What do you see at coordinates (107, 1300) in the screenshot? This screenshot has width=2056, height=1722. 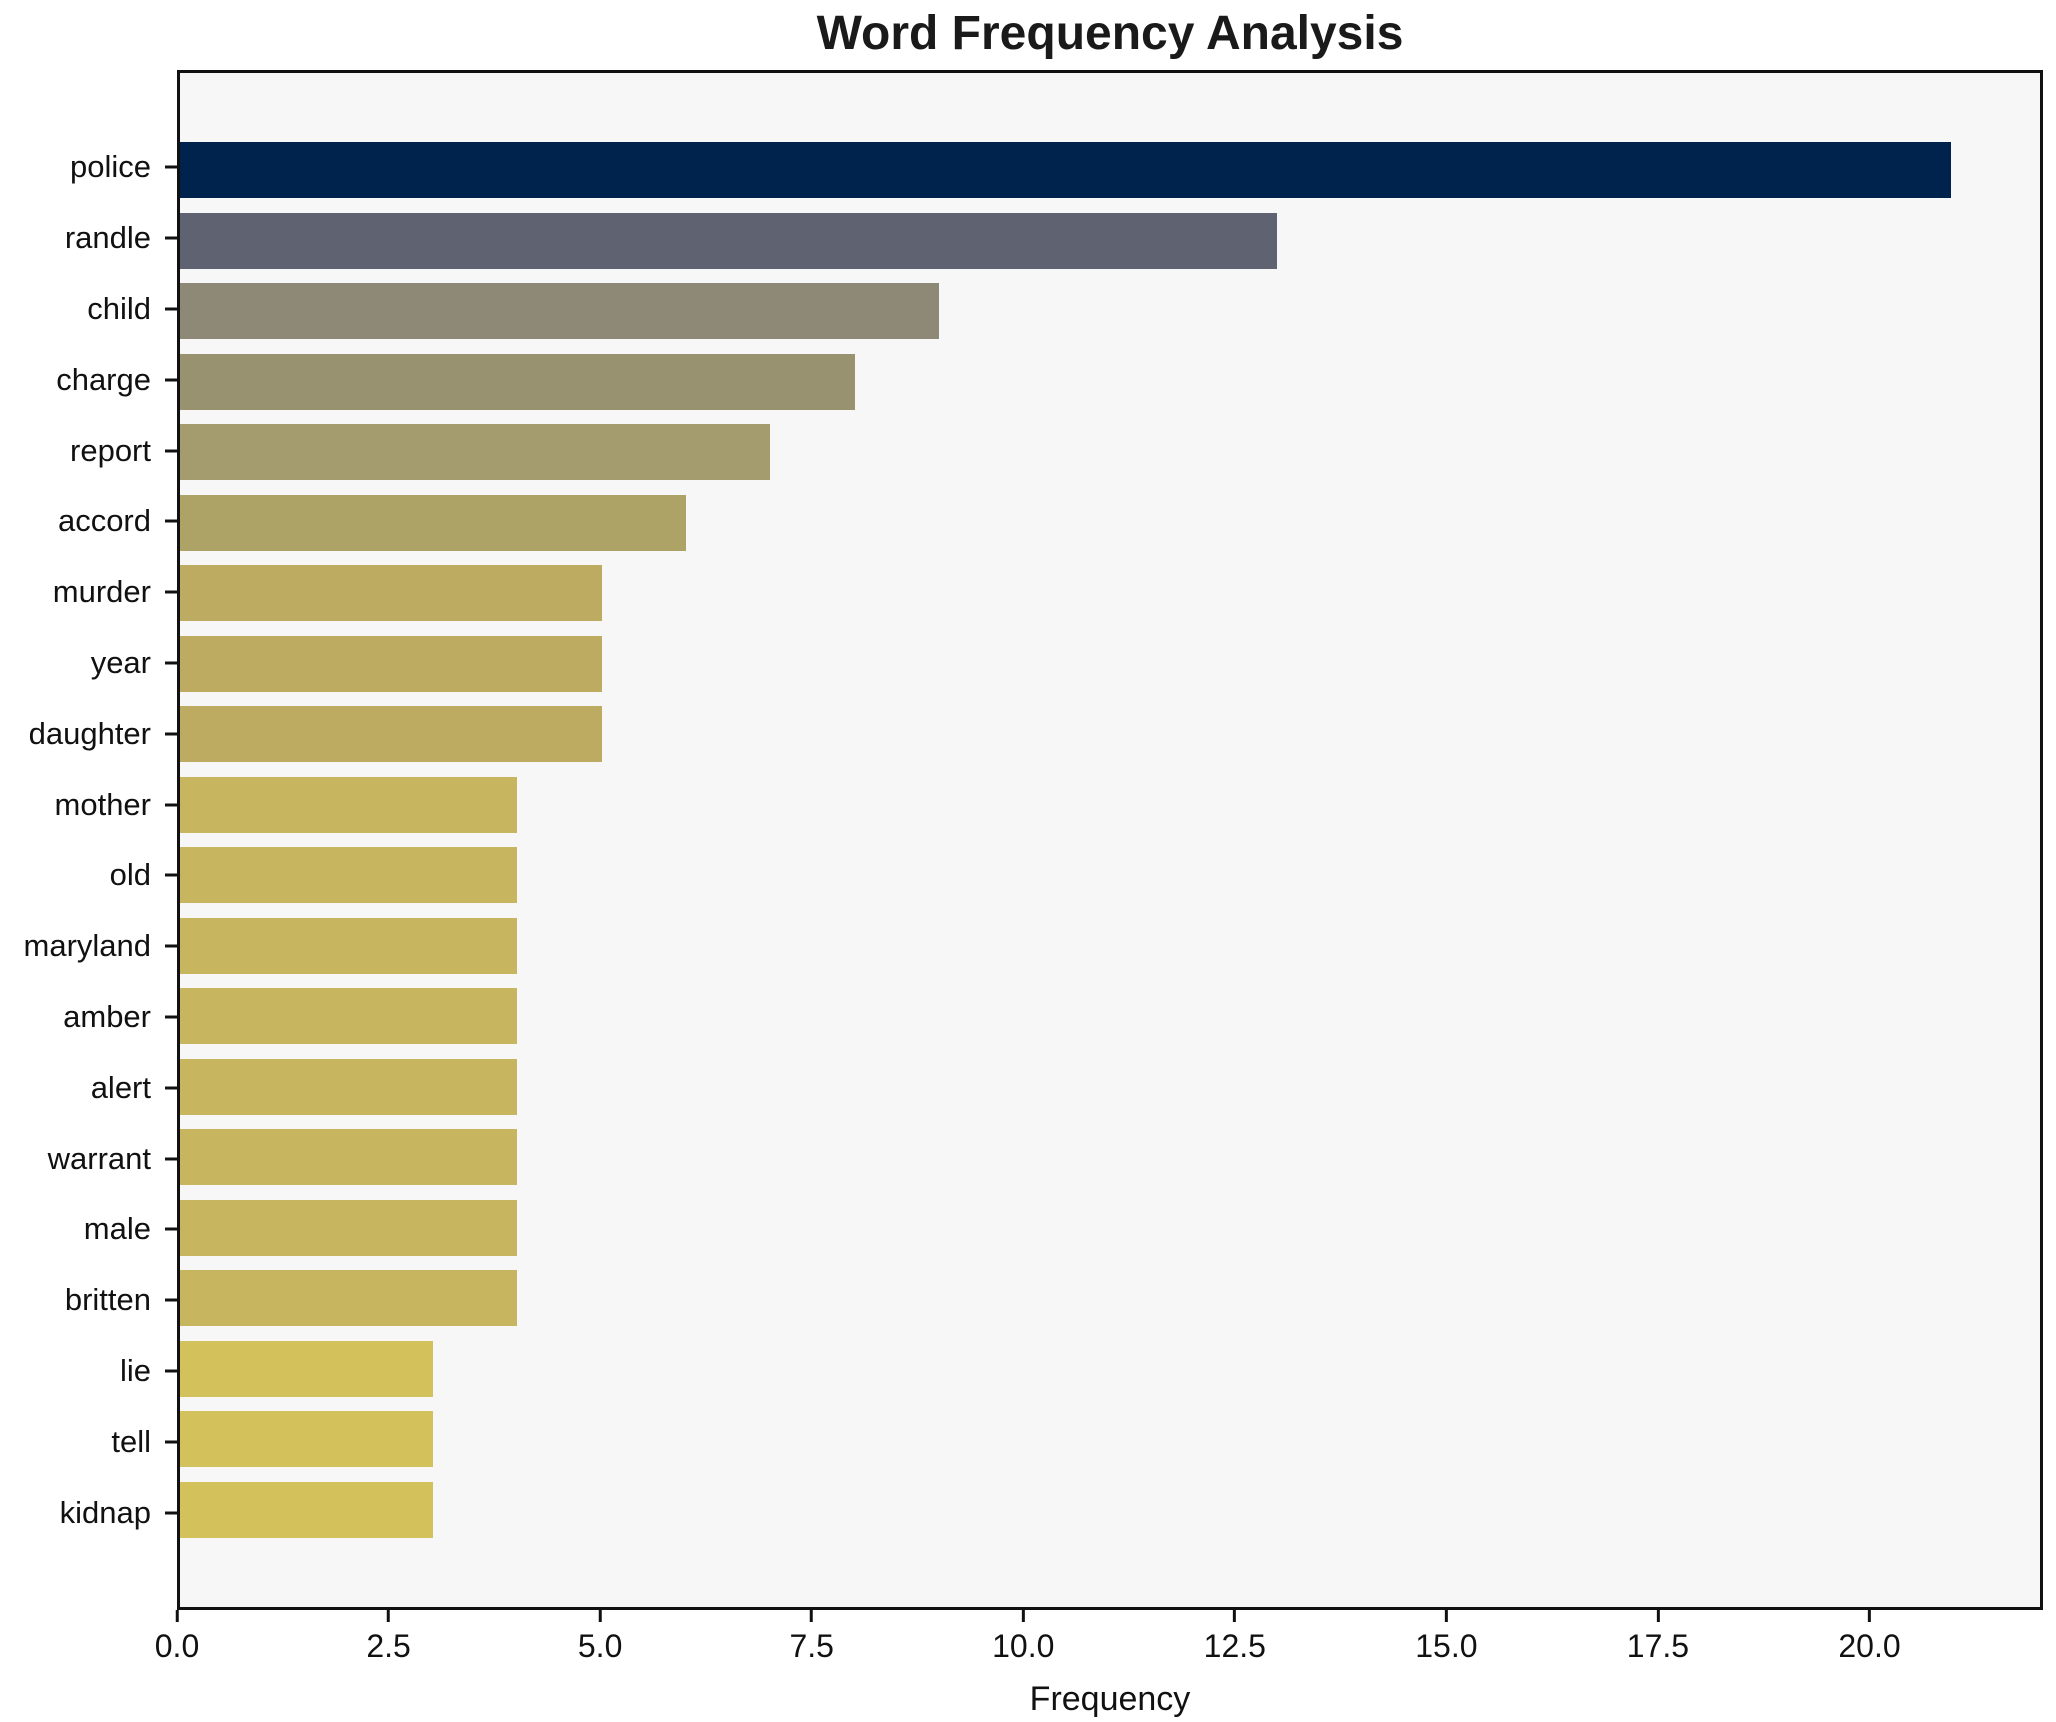 I see `y-axis-label: britten` at bounding box center [107, 1300].